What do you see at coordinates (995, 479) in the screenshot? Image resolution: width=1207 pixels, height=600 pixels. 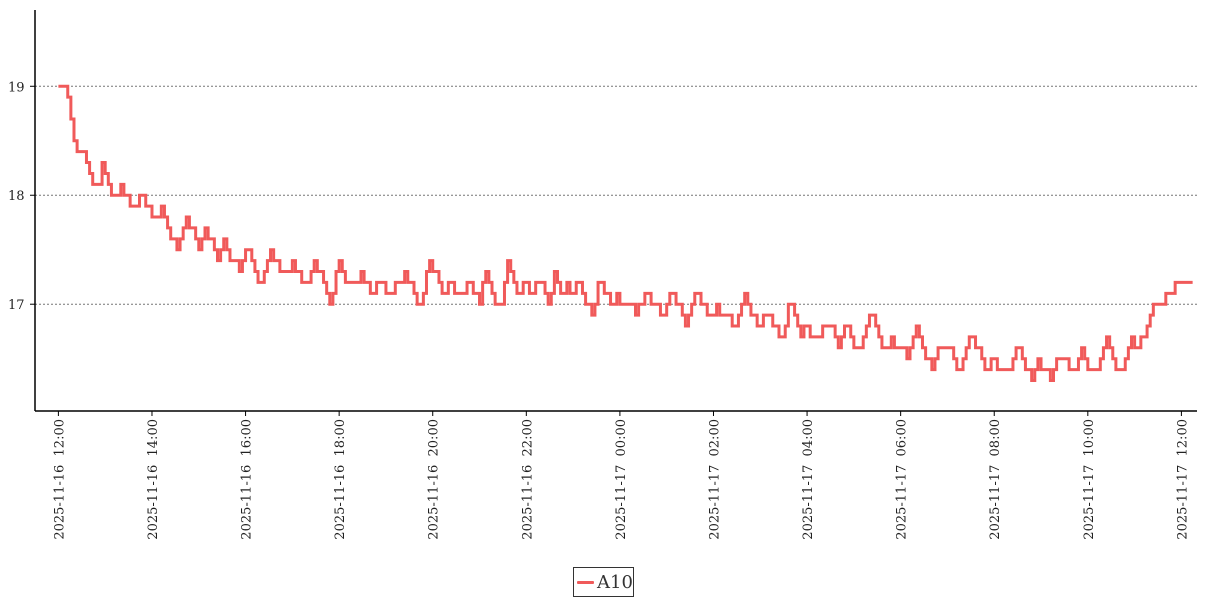 I see `x-tick-label: 2025-11-17 08:00` at bounding box center [995, 479].